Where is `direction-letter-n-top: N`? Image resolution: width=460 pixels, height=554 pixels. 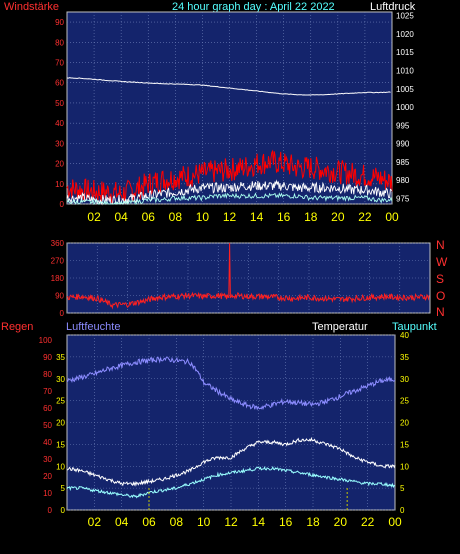 direction-letter-n-top: N is located at coordinates (440, 245).